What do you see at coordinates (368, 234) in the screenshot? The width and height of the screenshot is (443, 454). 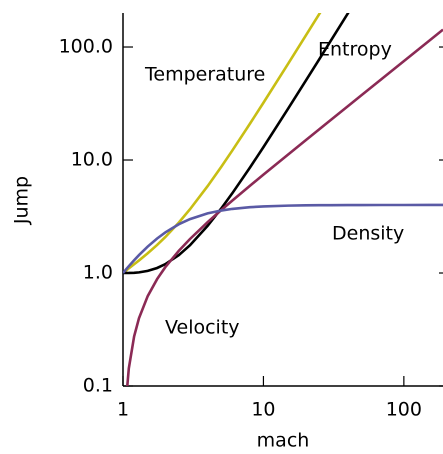 I see `series-label: Density` at bounding box center [368, 234].